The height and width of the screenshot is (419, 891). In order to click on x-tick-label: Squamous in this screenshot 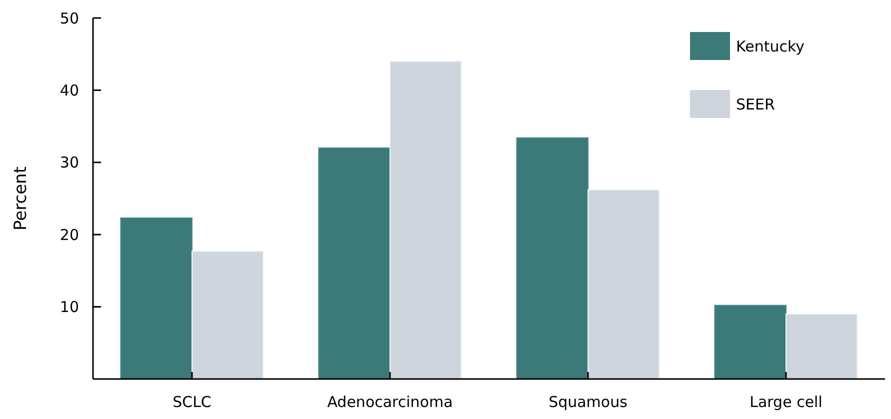, I will do `click(588, 402)`.